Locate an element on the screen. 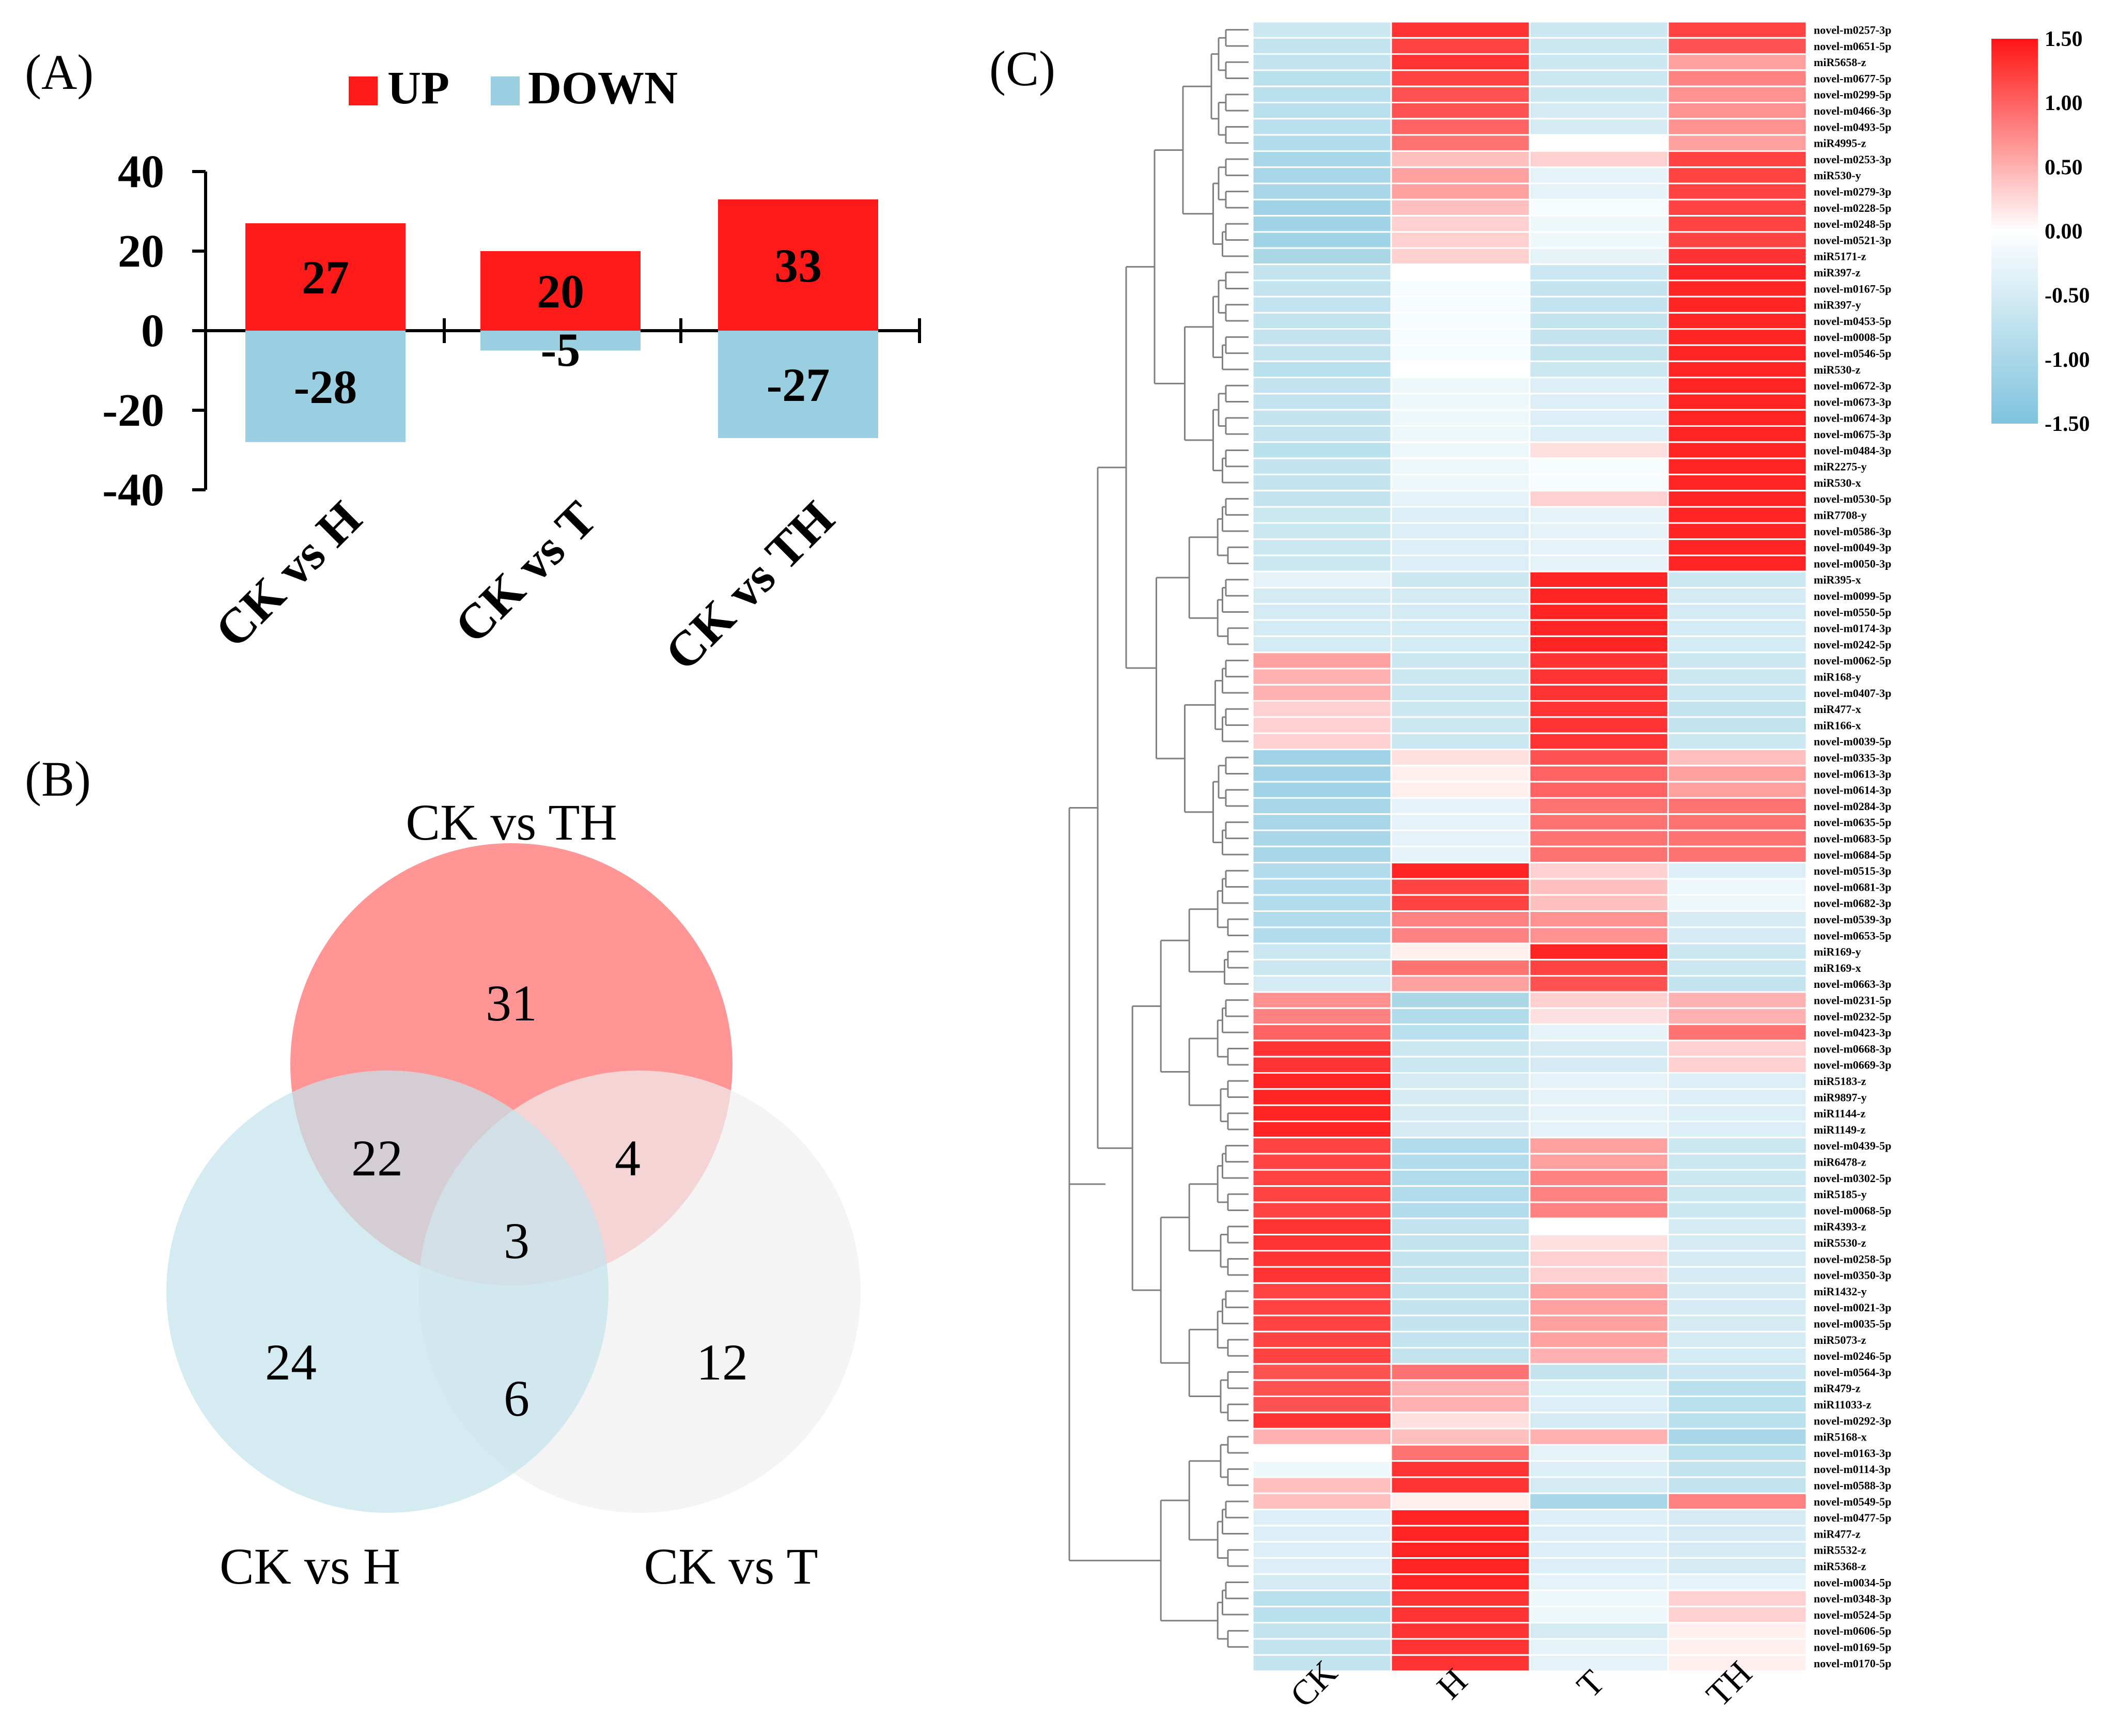  heatmap-cell-novel-m0439-5p-ck is located at coordinates (1322, 1146).